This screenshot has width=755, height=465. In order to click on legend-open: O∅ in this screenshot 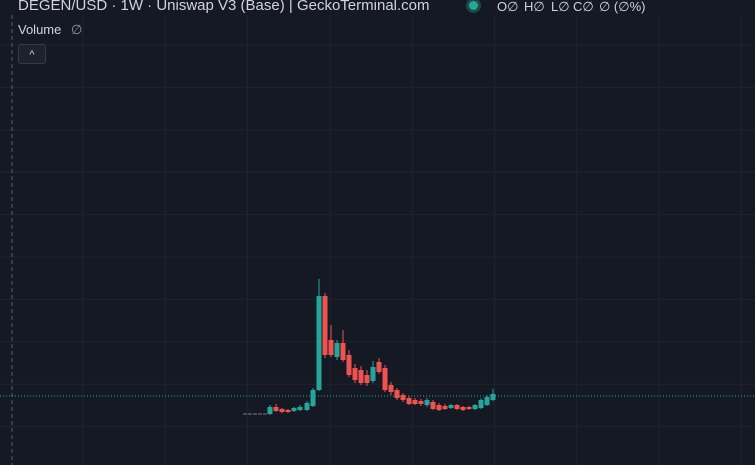, I will do `click(508, 7)`.